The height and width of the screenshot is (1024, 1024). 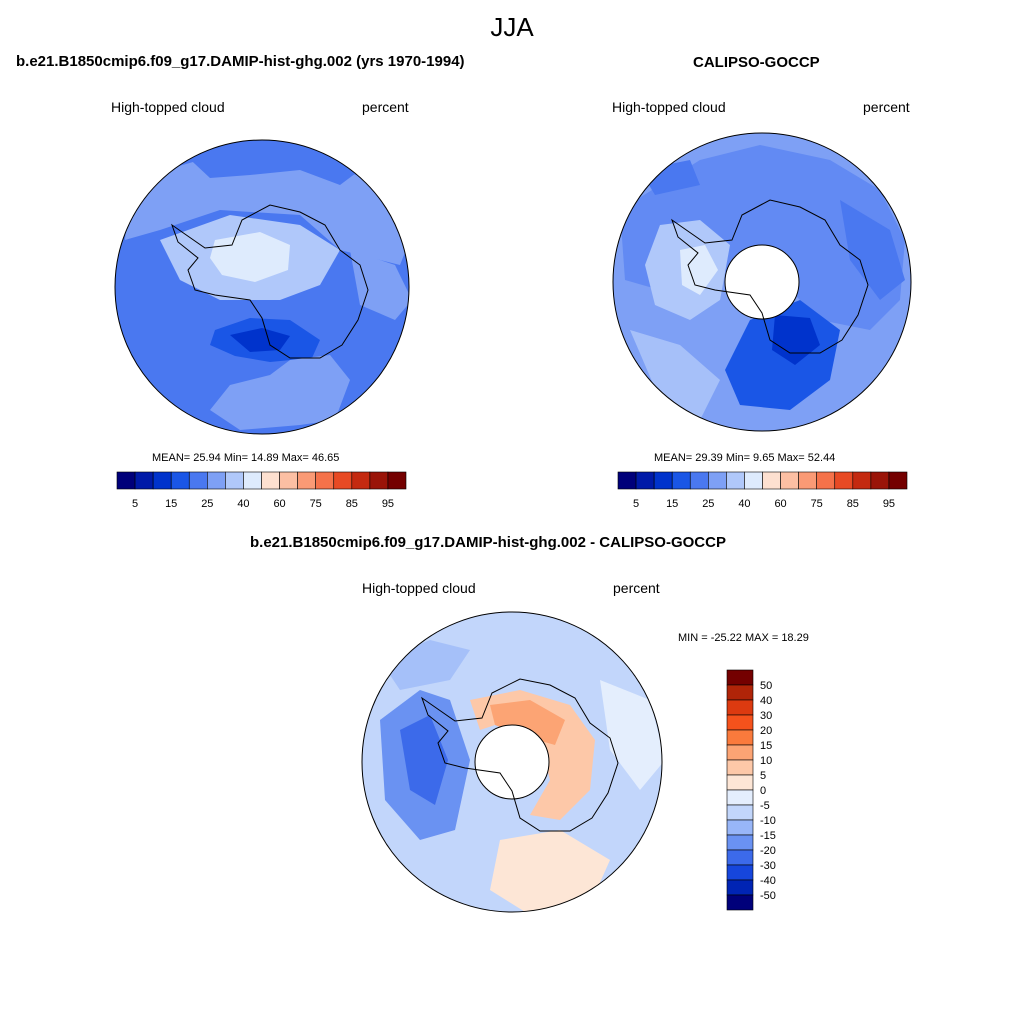 I want to click on colorbar-tick-label: -30, so click(x=768, y=866).